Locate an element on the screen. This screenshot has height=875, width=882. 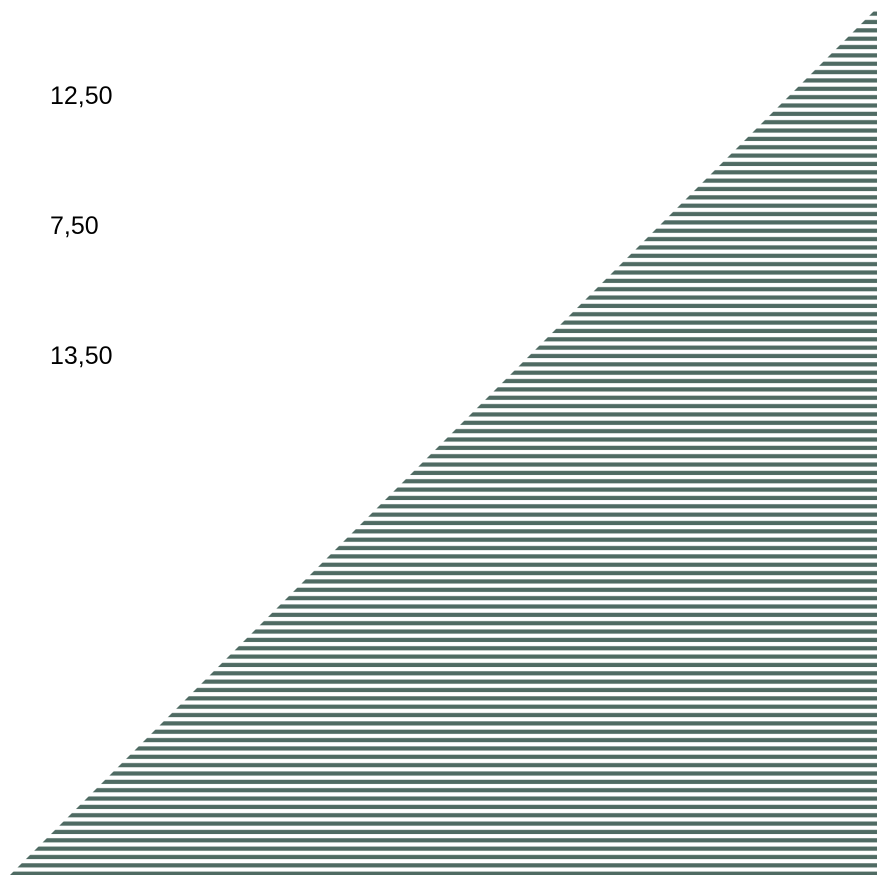
value-item-3: 13,50 is located at coordinates (81, 356).